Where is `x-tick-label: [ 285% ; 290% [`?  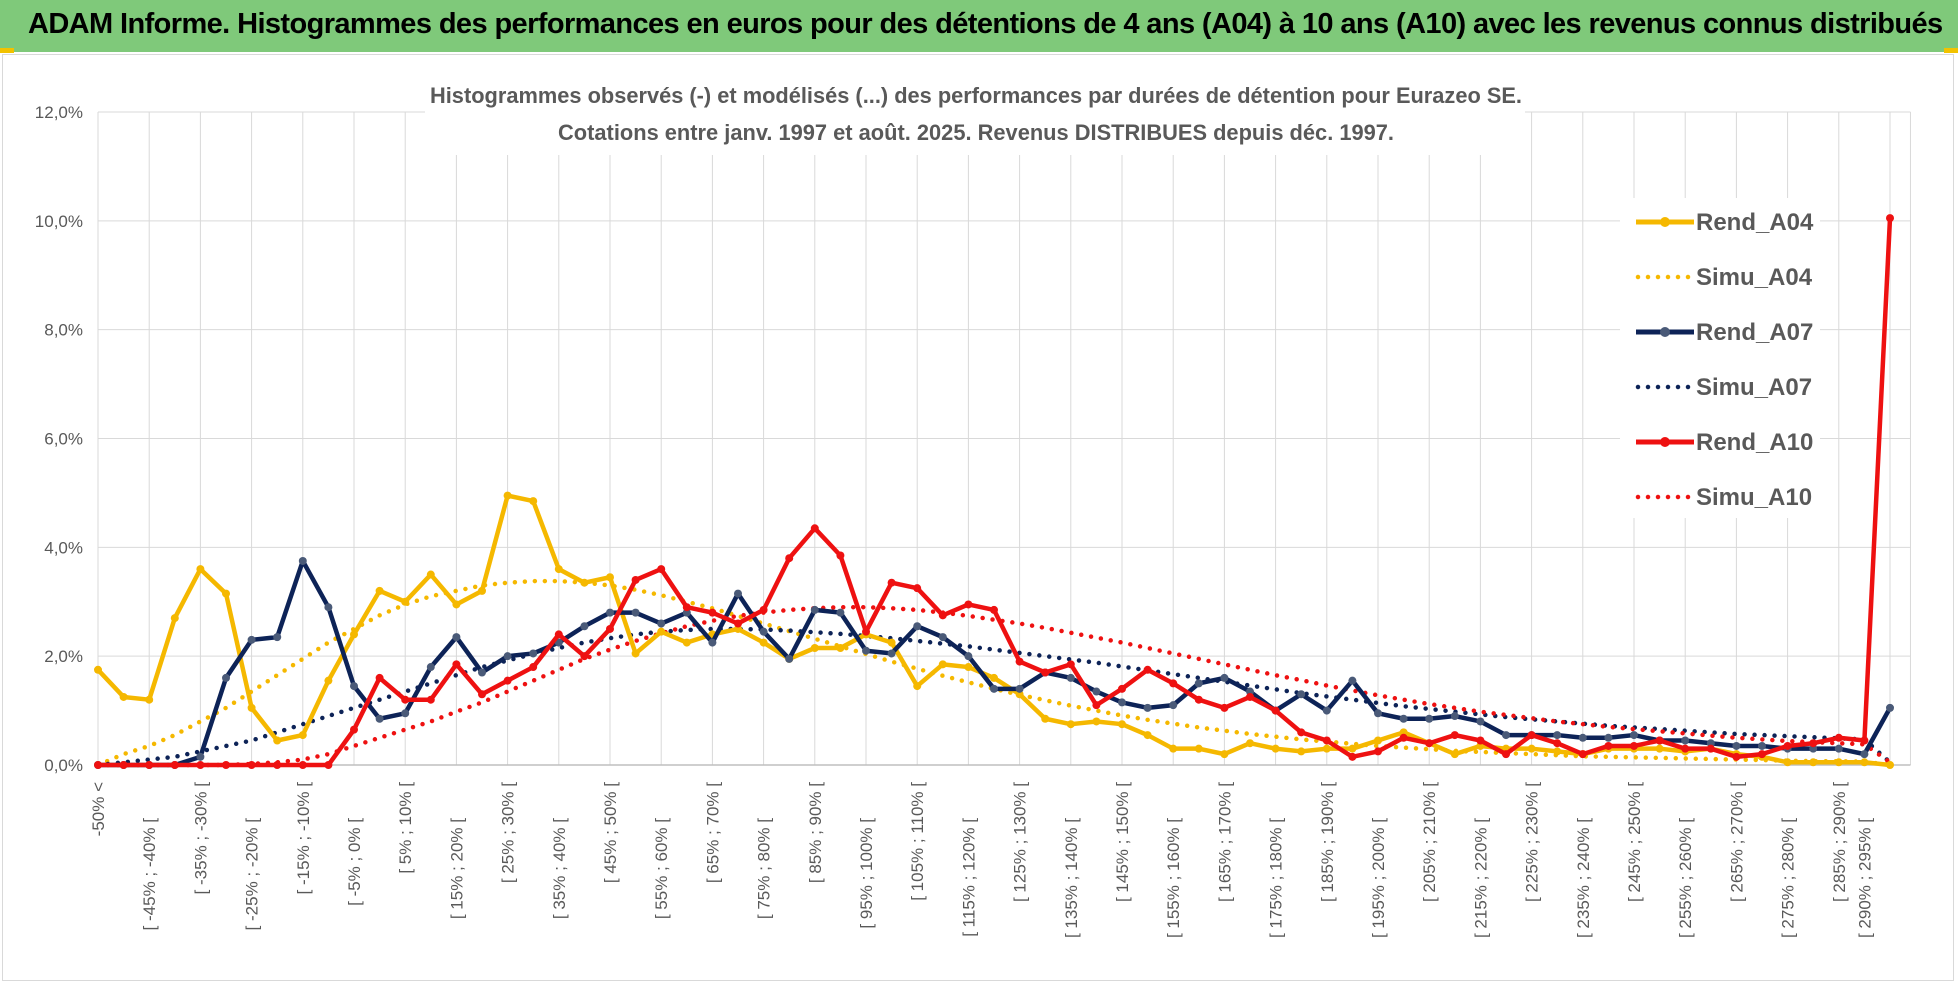
x-tick-label: [ 285% ; 290% [ is located at coordinates (1839, 842).